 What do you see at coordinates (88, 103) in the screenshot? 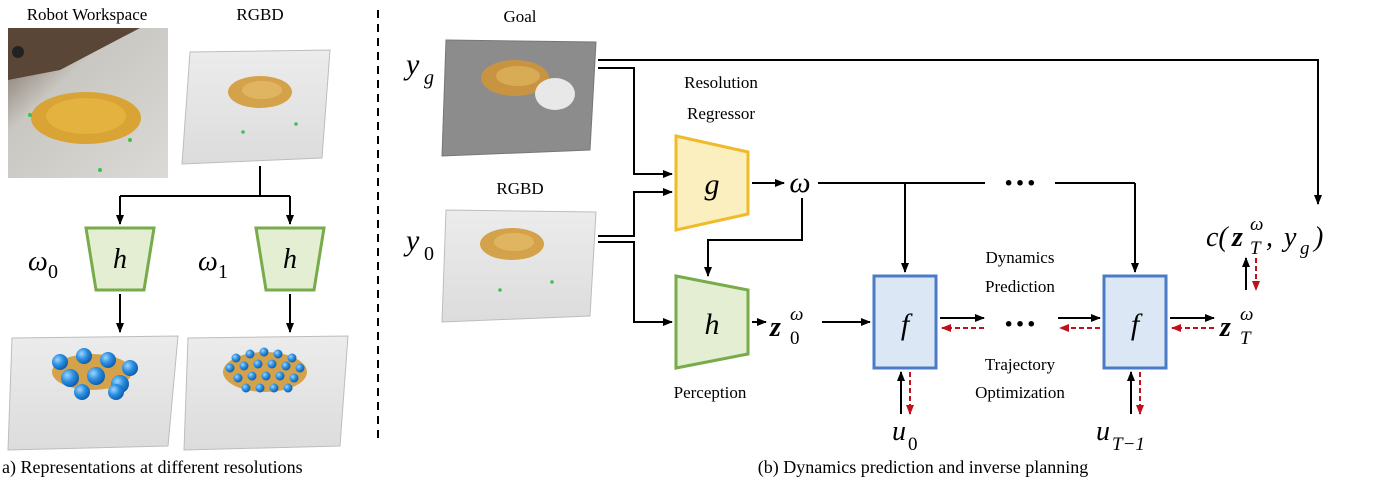
I see `workspace-photo` at bounding box center [88, 103].